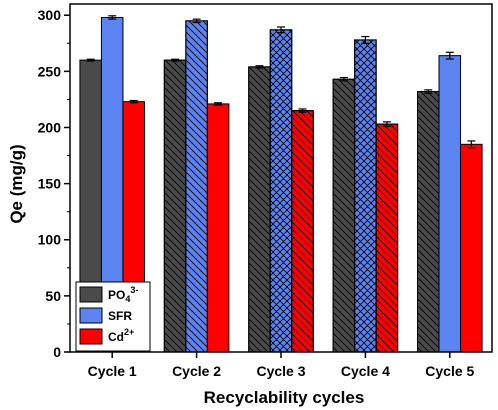 This screenshot has height=410, width=498. I want to click on y-tick-label: 150, so click(50, 184).